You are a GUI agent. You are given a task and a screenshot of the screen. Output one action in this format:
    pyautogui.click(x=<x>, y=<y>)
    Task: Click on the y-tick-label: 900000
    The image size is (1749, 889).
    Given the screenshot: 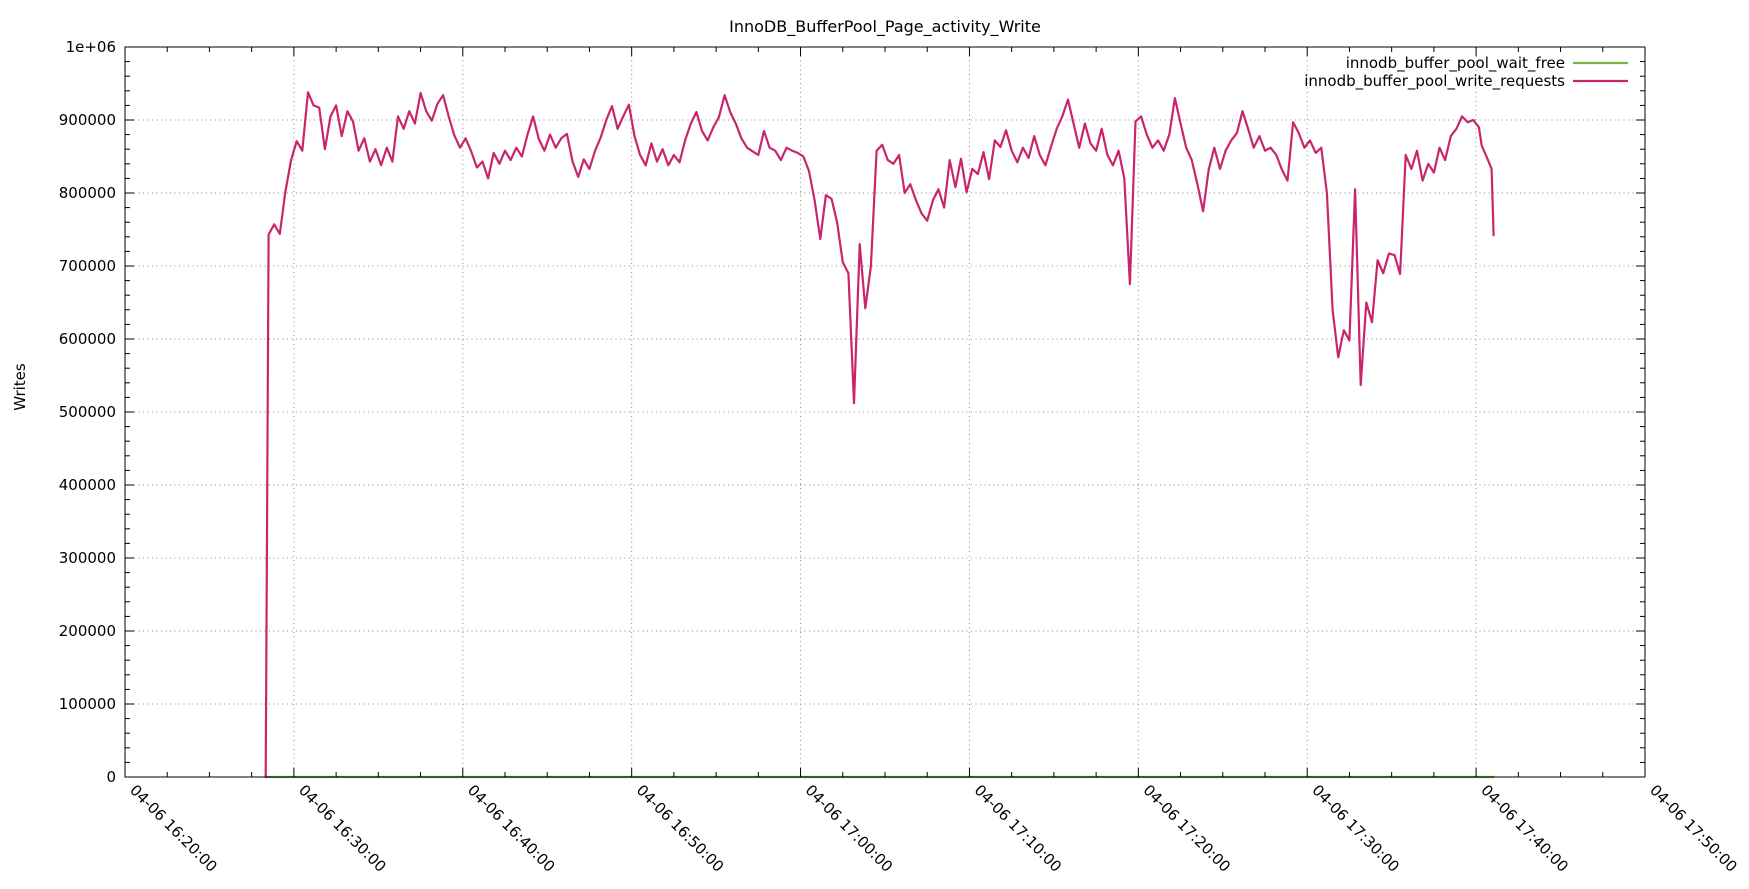 What is the action you would take?
    pyautogui.click(x=87, y=120)
    